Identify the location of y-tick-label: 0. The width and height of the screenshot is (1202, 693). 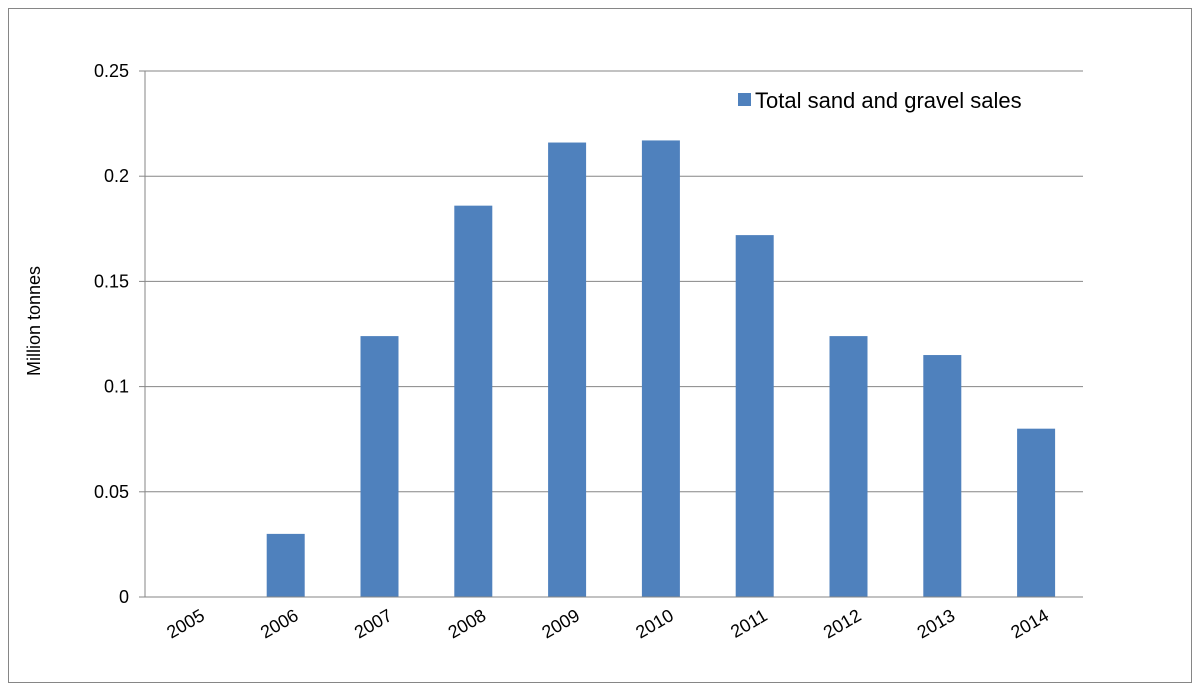
(124, 597).